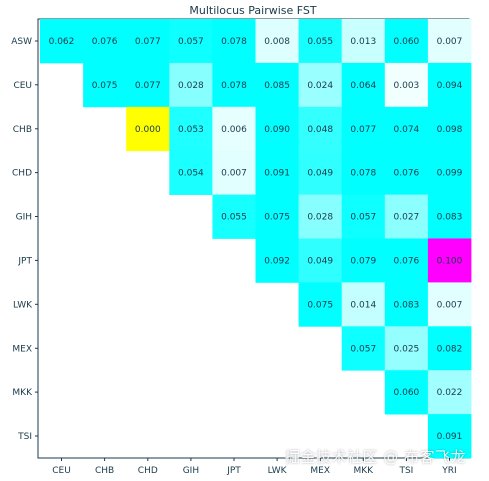  Describe the element at coordinates (363, 172) in the screenshot. I see `heatmap-cell-CHD-MKK` at that location.